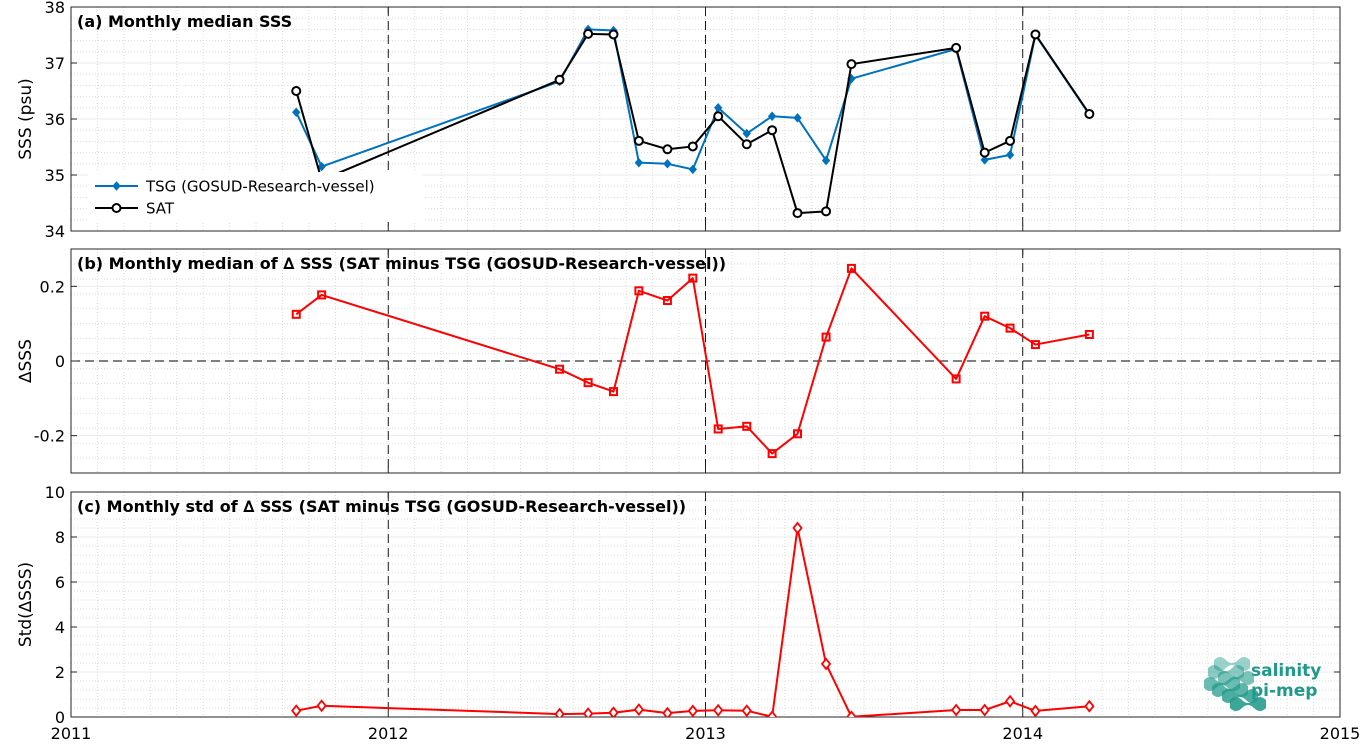 The width and height of the screenshot is (1363, 749). I want to click on x-tick-label: 2011, so click(71, 733).